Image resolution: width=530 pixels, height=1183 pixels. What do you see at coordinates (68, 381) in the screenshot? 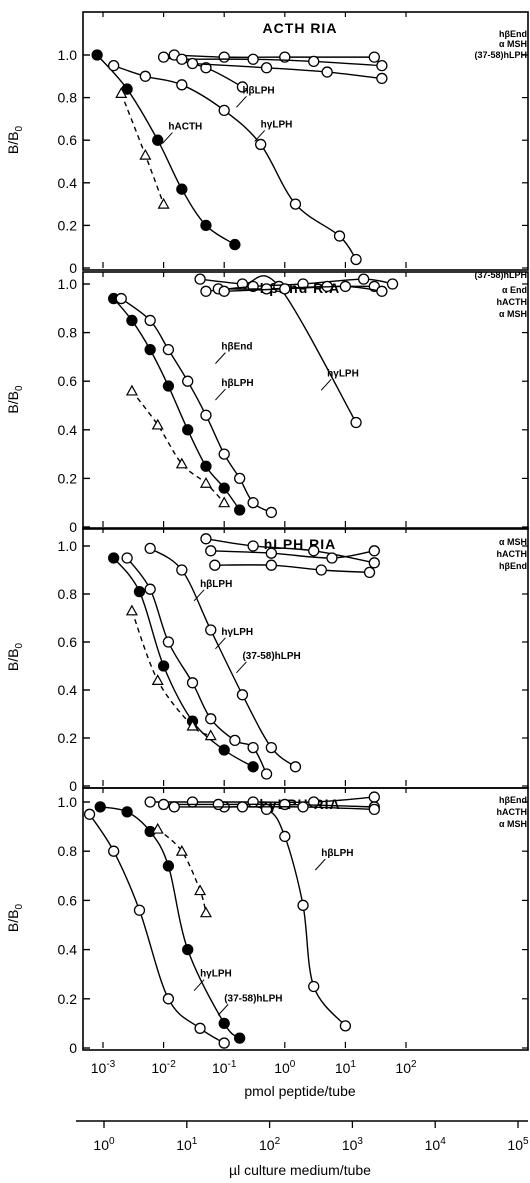
I see `y-tick-label: 0.6` at bounding box center [68, 381].